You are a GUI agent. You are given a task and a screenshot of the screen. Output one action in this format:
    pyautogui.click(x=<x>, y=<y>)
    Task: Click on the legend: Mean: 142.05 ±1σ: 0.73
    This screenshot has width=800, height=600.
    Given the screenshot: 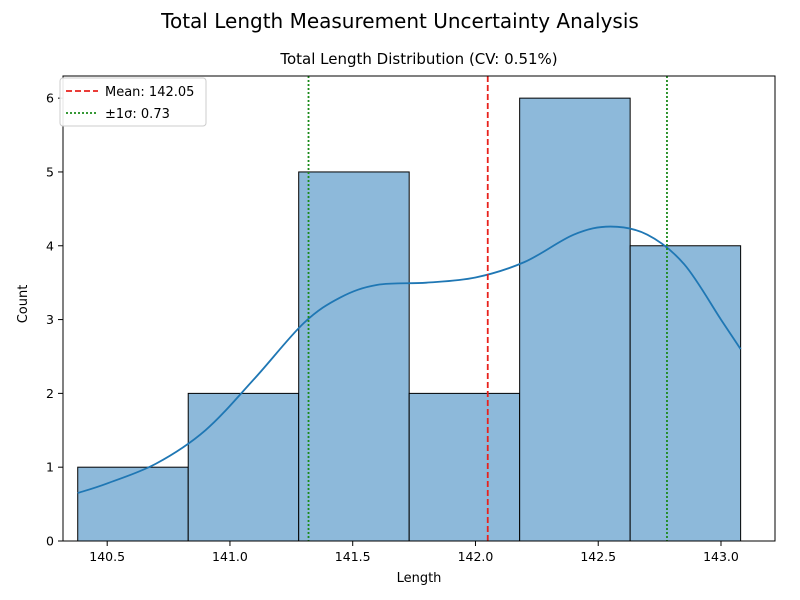 What is the action you would take?
    pyautogui.click(x=133, y=102)
    